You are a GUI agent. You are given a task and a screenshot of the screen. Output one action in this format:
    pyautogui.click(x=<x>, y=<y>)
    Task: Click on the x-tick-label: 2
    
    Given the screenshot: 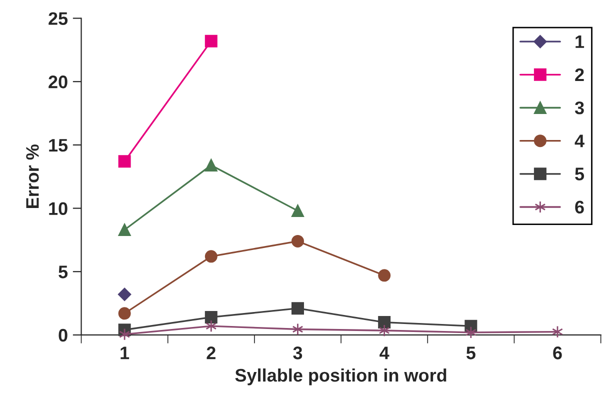 What is the action you would take?
    pyautogui.click(x=211, y=353)
    